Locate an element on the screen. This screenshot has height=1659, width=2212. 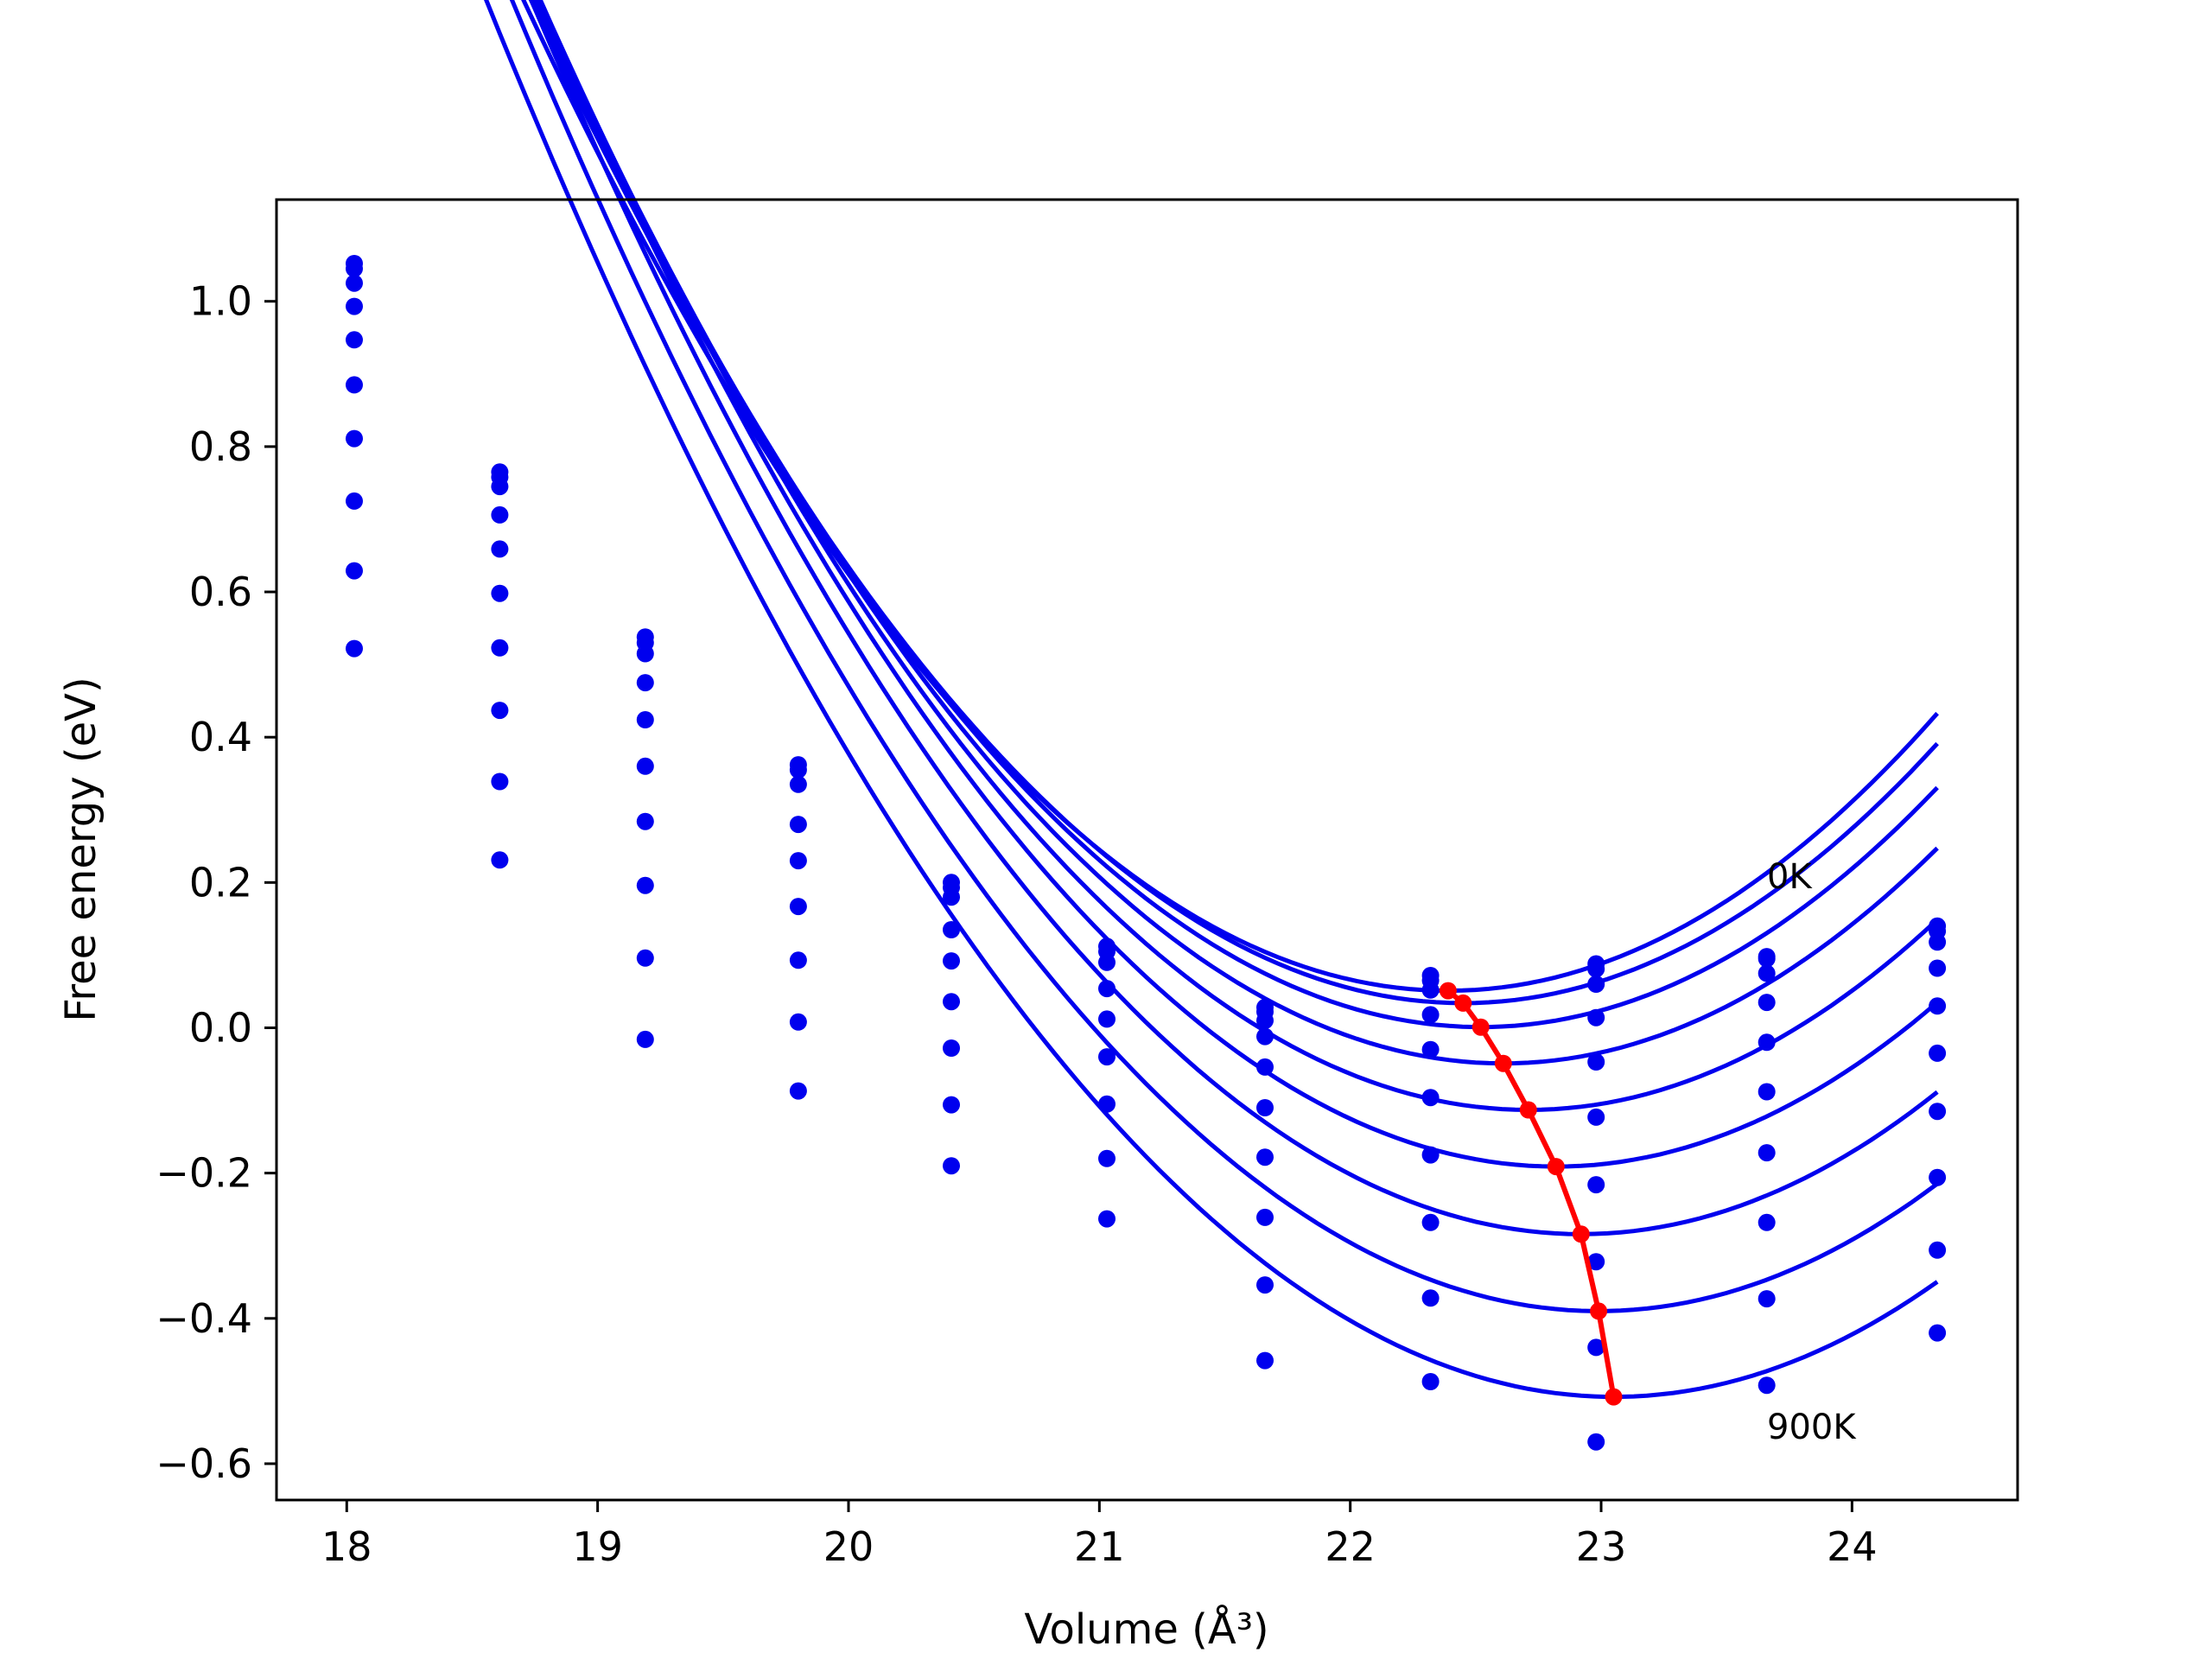
y-tick-label: 0.2 is located at coordinates (220, 882).